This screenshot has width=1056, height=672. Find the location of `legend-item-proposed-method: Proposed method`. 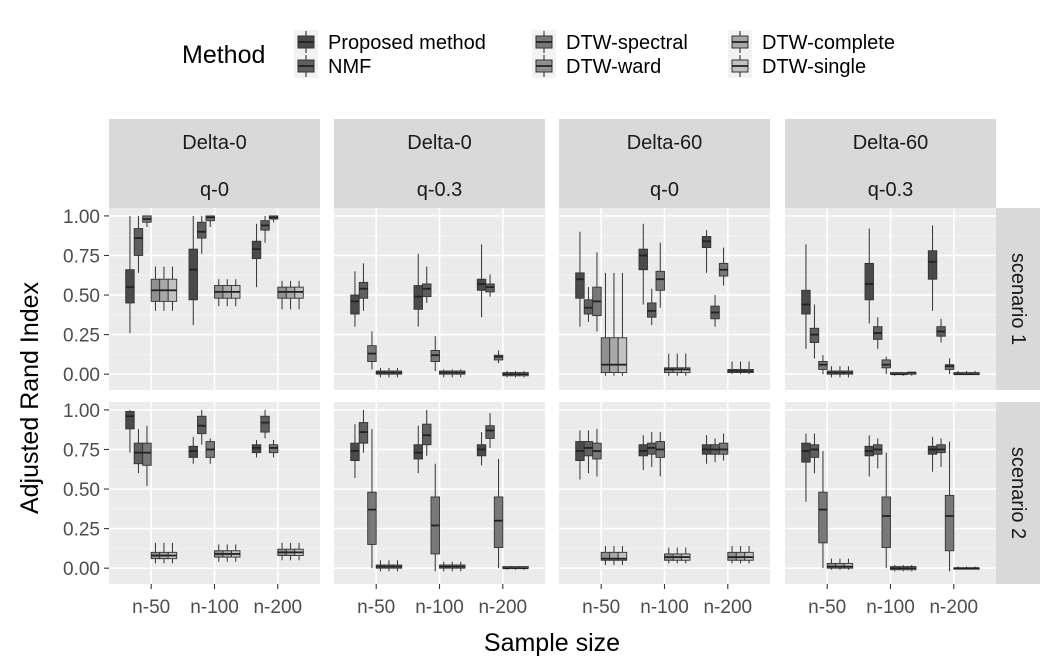

legend-item-proposed-method: Proposed method is located at coordinates (390, 42).